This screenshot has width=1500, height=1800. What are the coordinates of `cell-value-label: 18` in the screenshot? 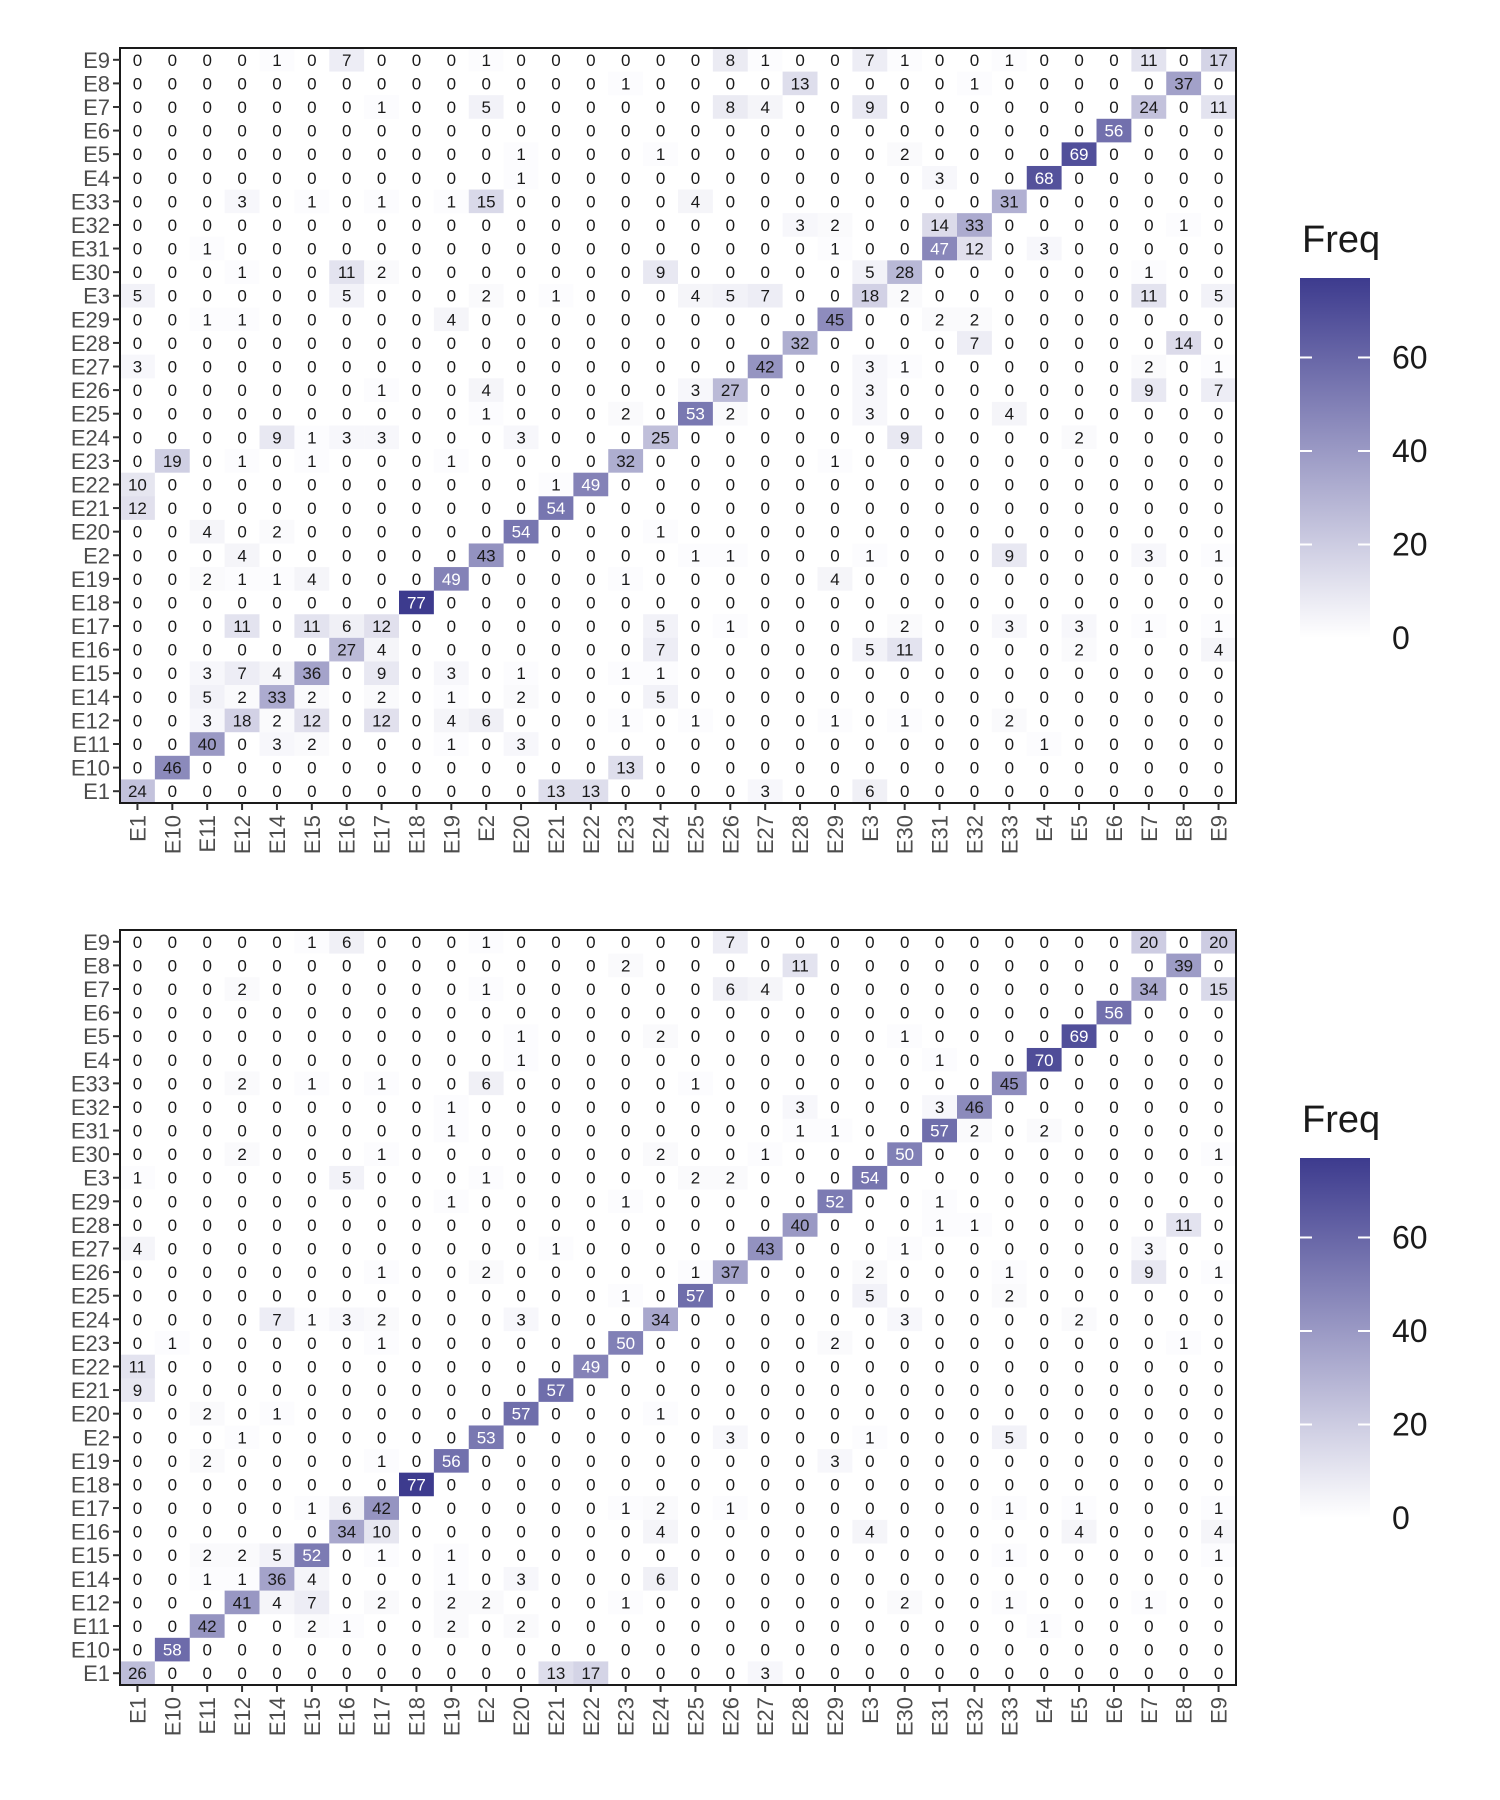 It's located at (869, 296).